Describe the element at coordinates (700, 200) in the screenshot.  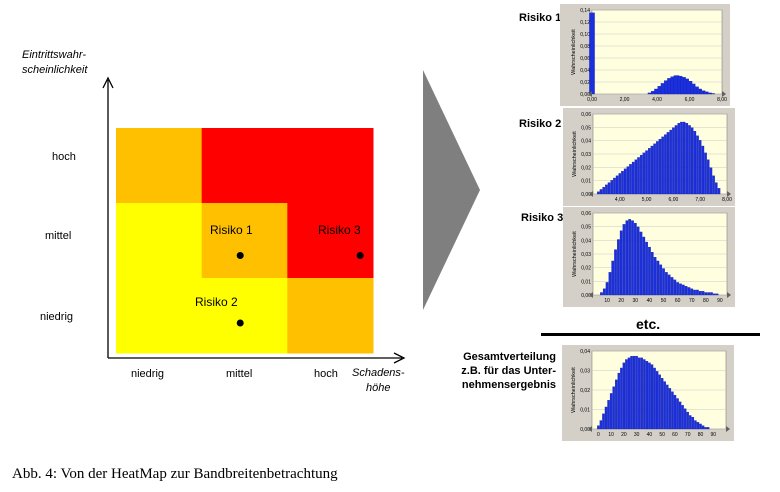
I see `x-tick-label: 7,00` at that location.